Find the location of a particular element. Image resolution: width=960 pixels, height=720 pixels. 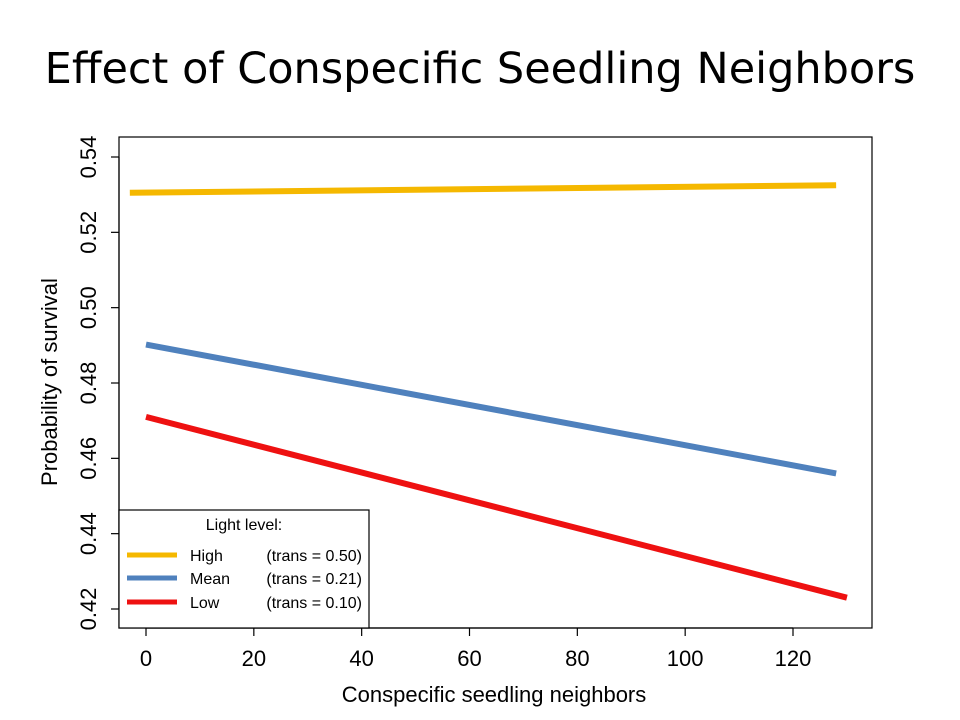

legend-detail: (trans = 0.10) is located at coordinates (314, 603).